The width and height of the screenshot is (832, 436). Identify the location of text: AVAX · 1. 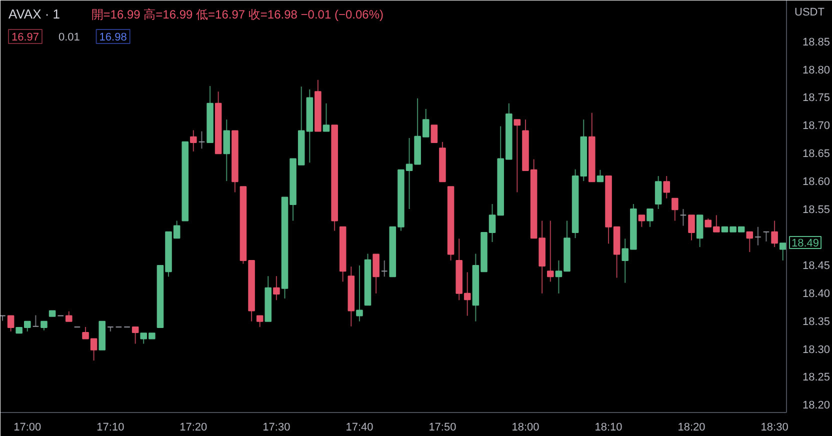
(34, 14).